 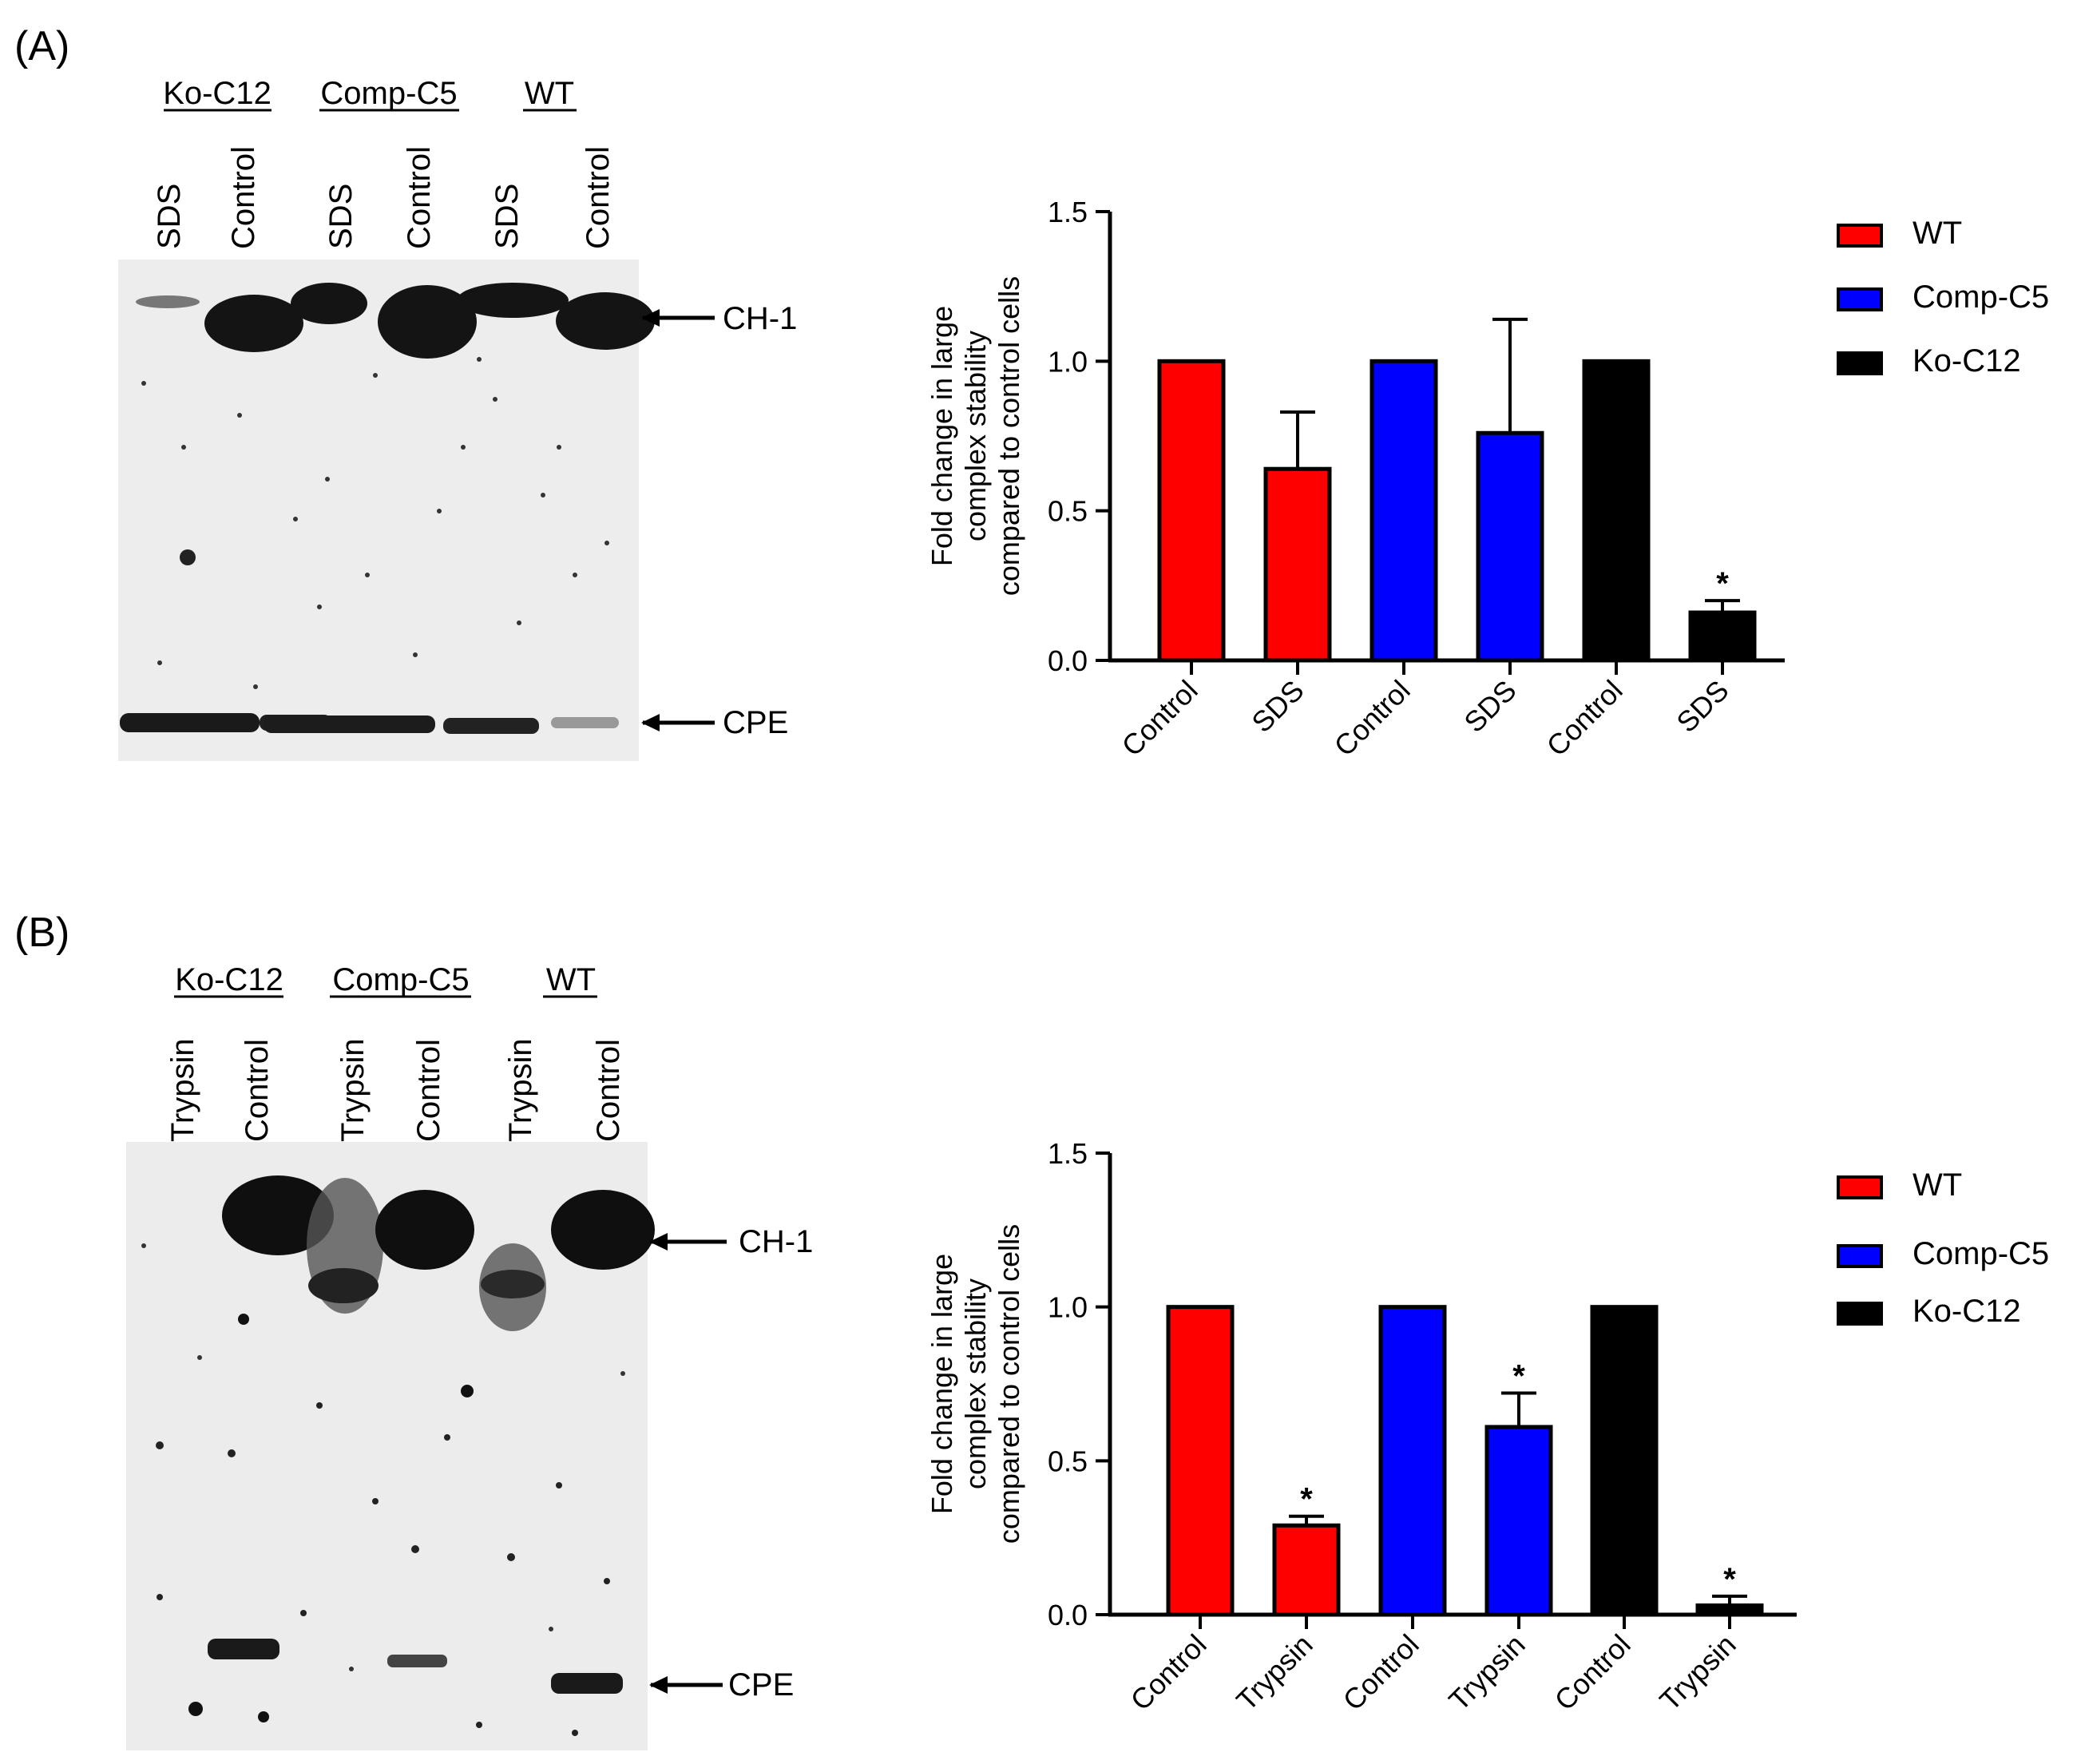 What do you see at coordinates (170, 216) in the screenshot?
I see `blot-a-lane-1: SDS` at bounding box center [170, 216].